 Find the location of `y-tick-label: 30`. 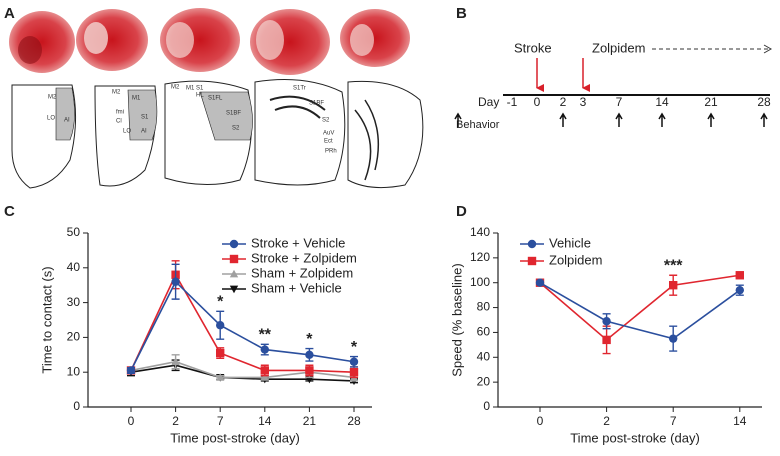

y-tick-label: 30 is located at coordinates (74, 302).